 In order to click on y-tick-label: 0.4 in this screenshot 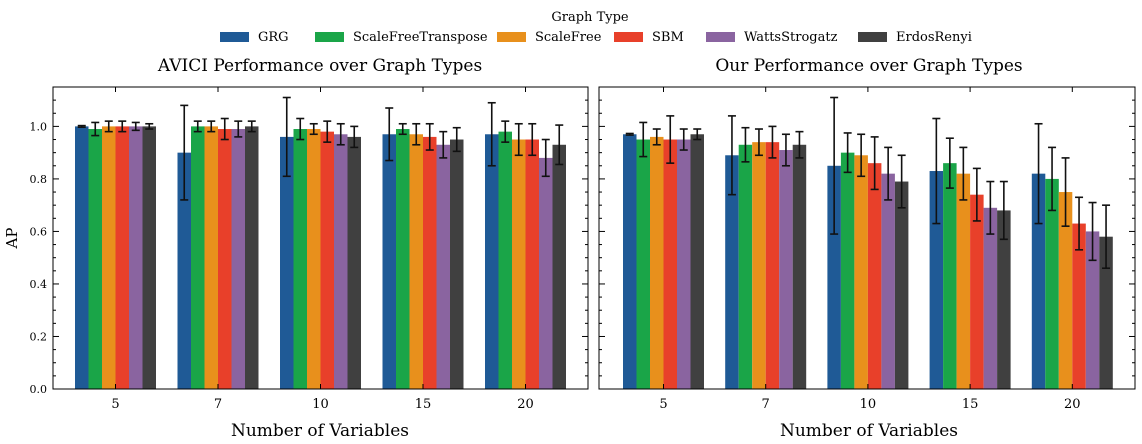, I will do `click(39, 284)`.